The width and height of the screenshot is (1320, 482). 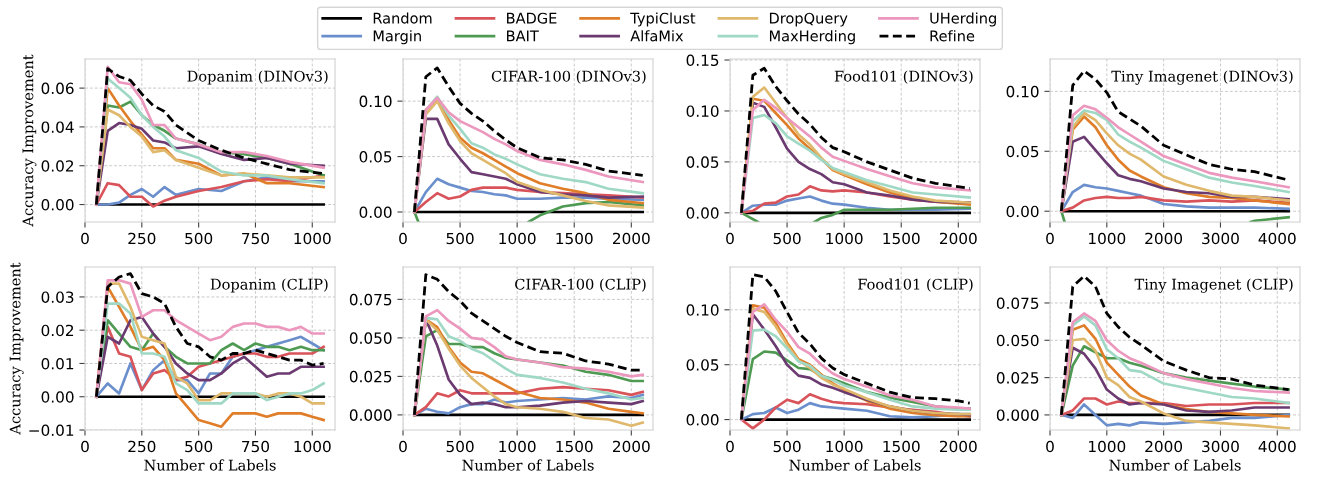 What do you see at coordinates (1202, 77) in the screenshot?
I see `text: Tiny Imagenet (DINOv3)` at bounding box center [1202, 77].